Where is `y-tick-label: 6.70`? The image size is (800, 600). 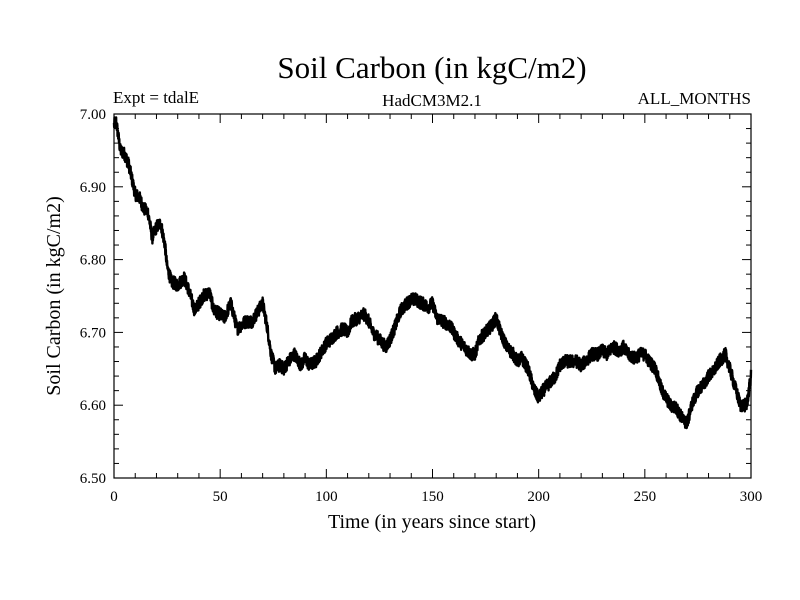 y-tick-label: 6.70 is located at coordinates (93, 333).